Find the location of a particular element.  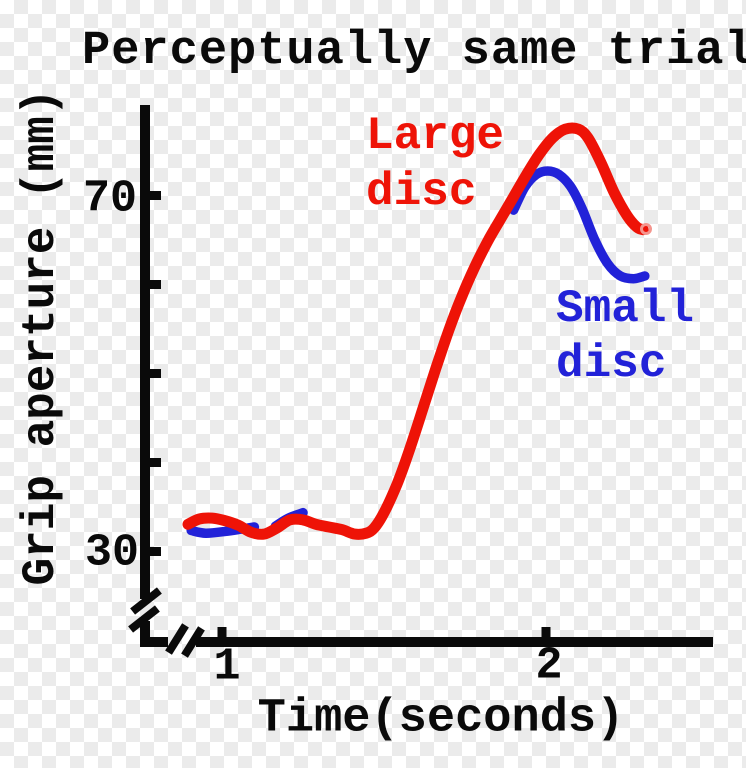

y-tick-label-30: 30 is located at coordinates (112, 553).